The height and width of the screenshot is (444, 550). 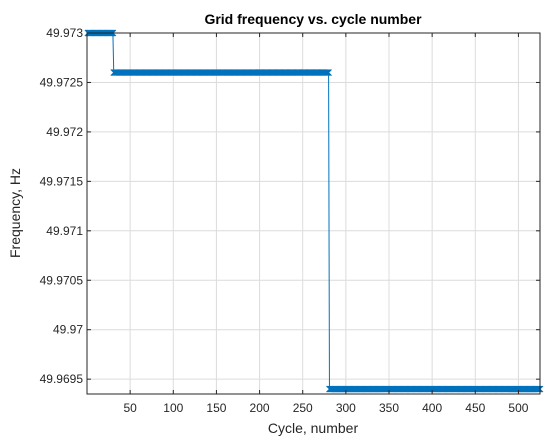 I want to click on x-tick-label: 100, so click(x=173, y=408).